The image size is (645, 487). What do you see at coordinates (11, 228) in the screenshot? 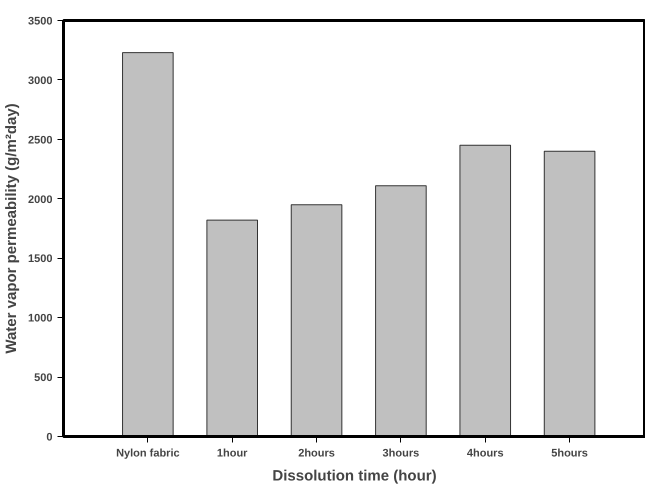
I see `y-axis-title: Water vapor permeability (g/m²day)` at bounding box center [11, 228].